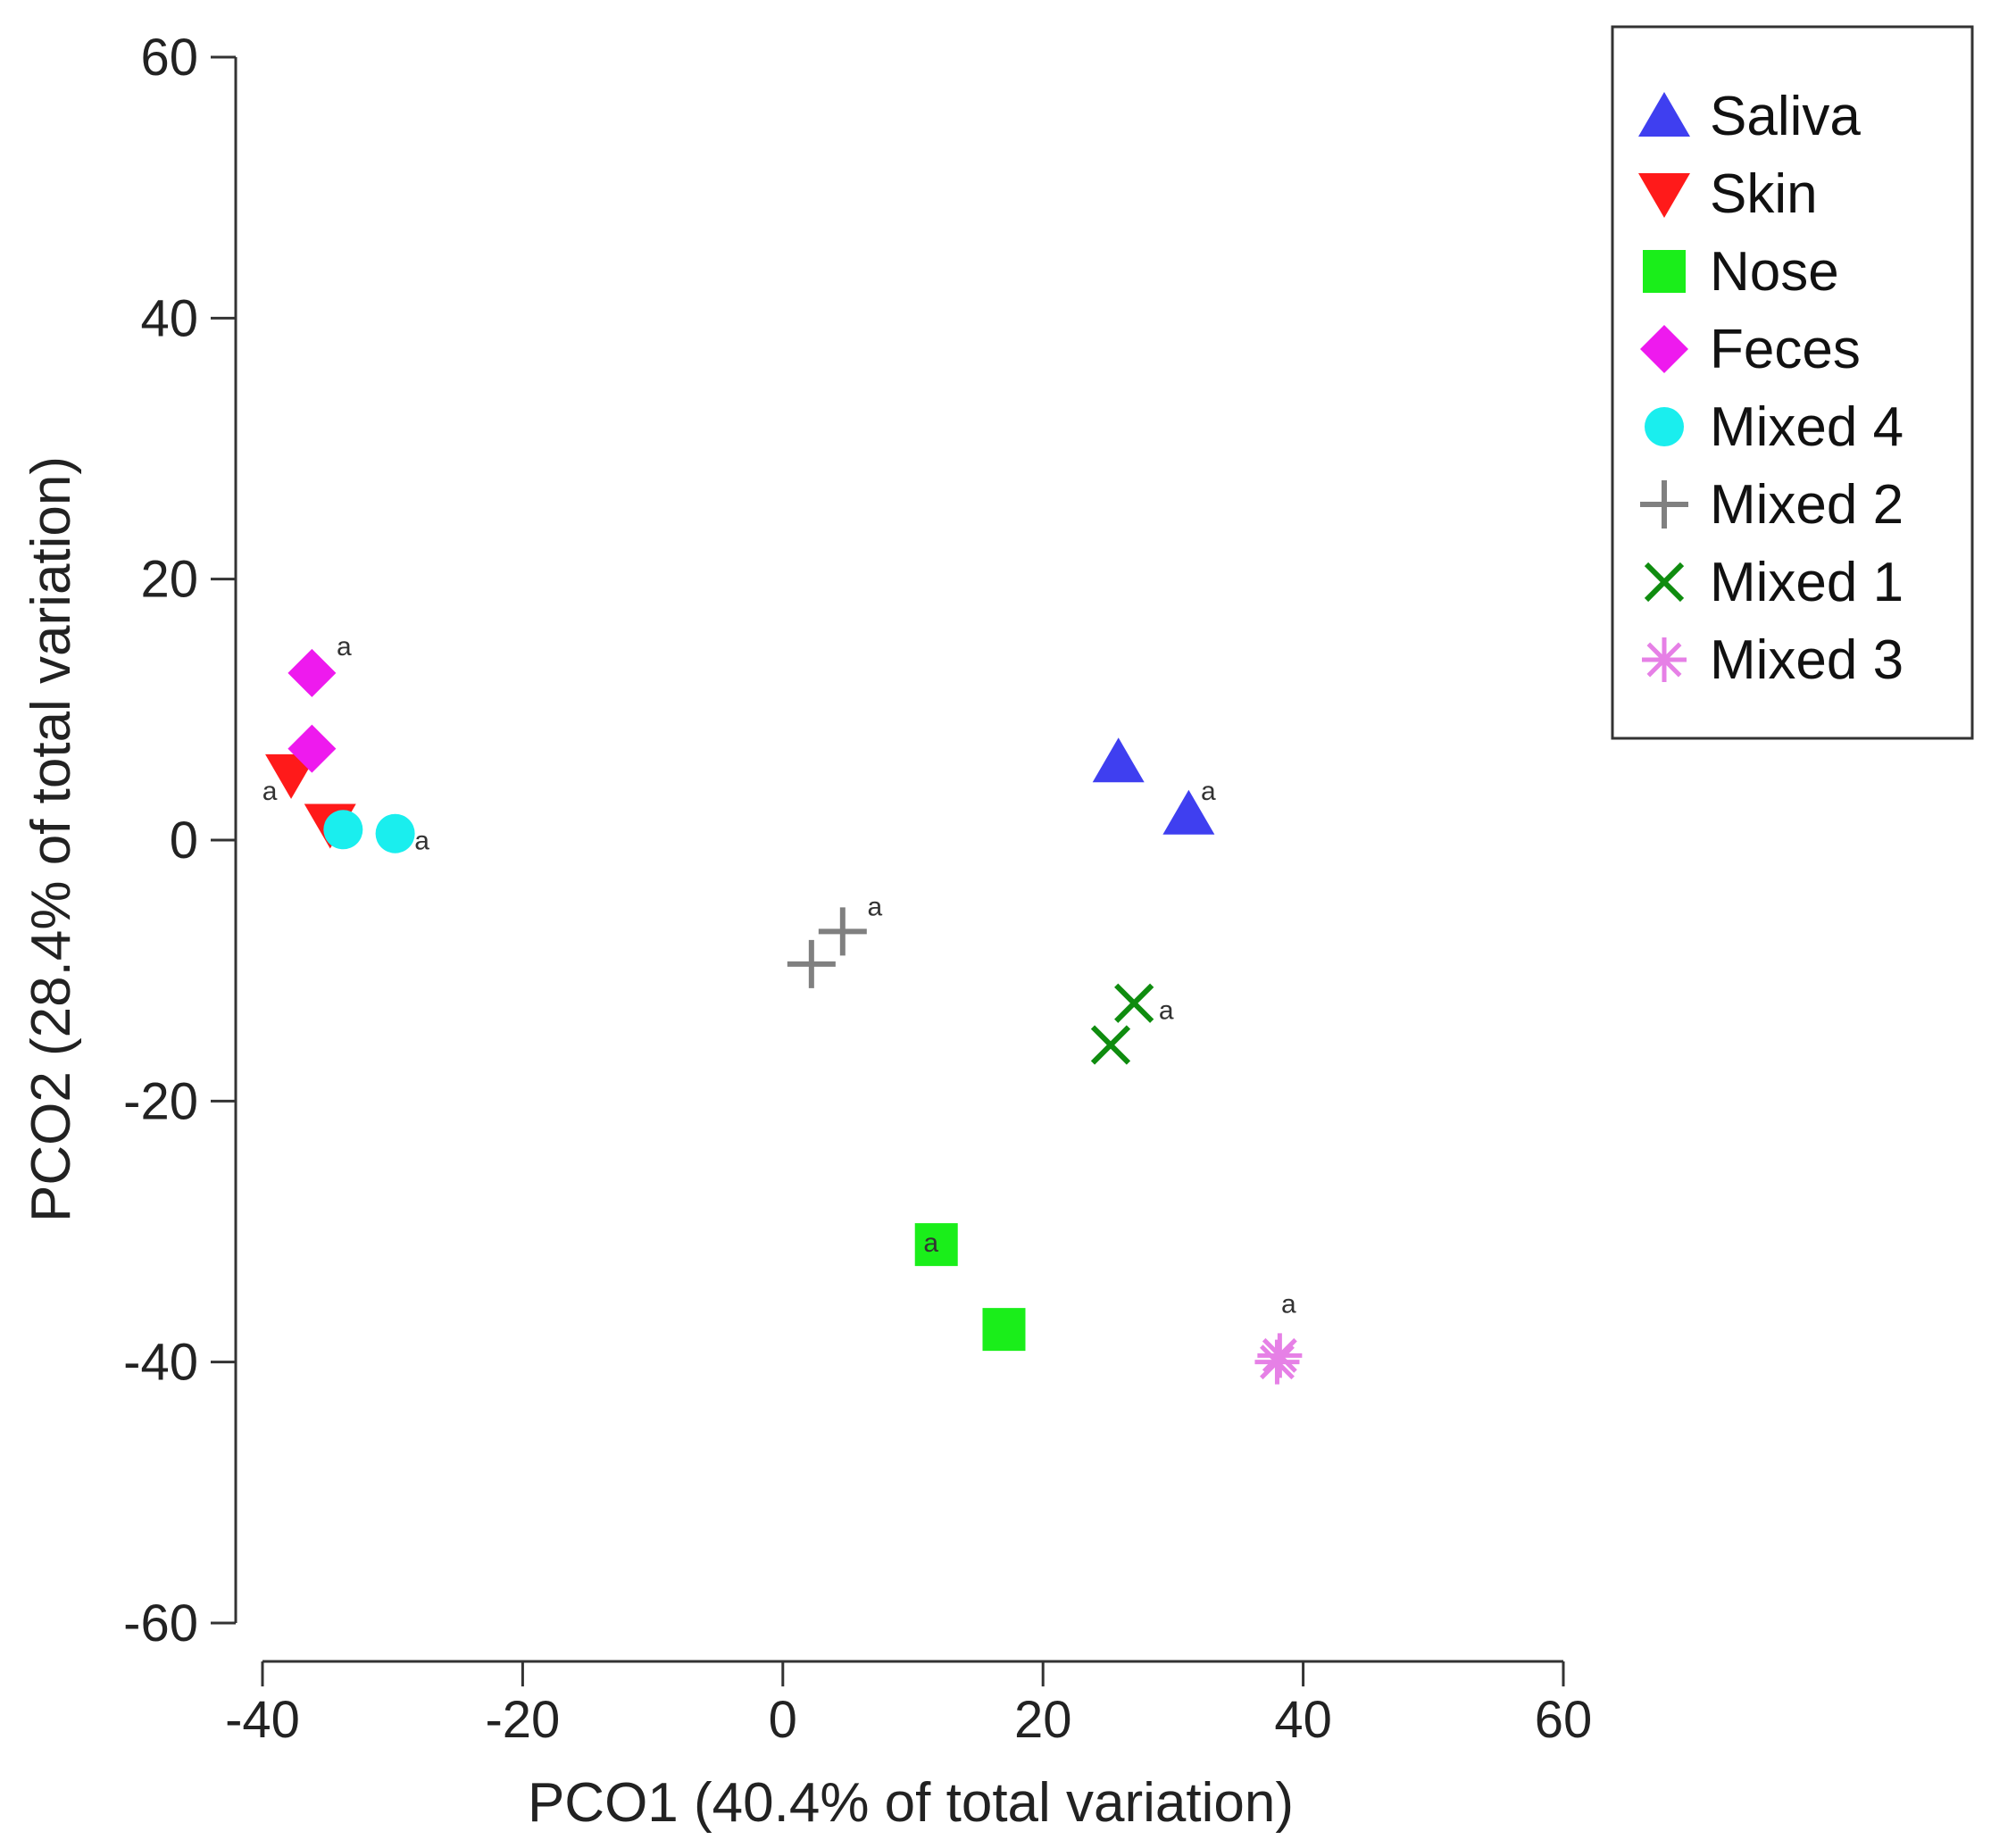 This screenshot has height=1848, width=1991. I want to click on x-tick-label: -20, so click(522, 1720).